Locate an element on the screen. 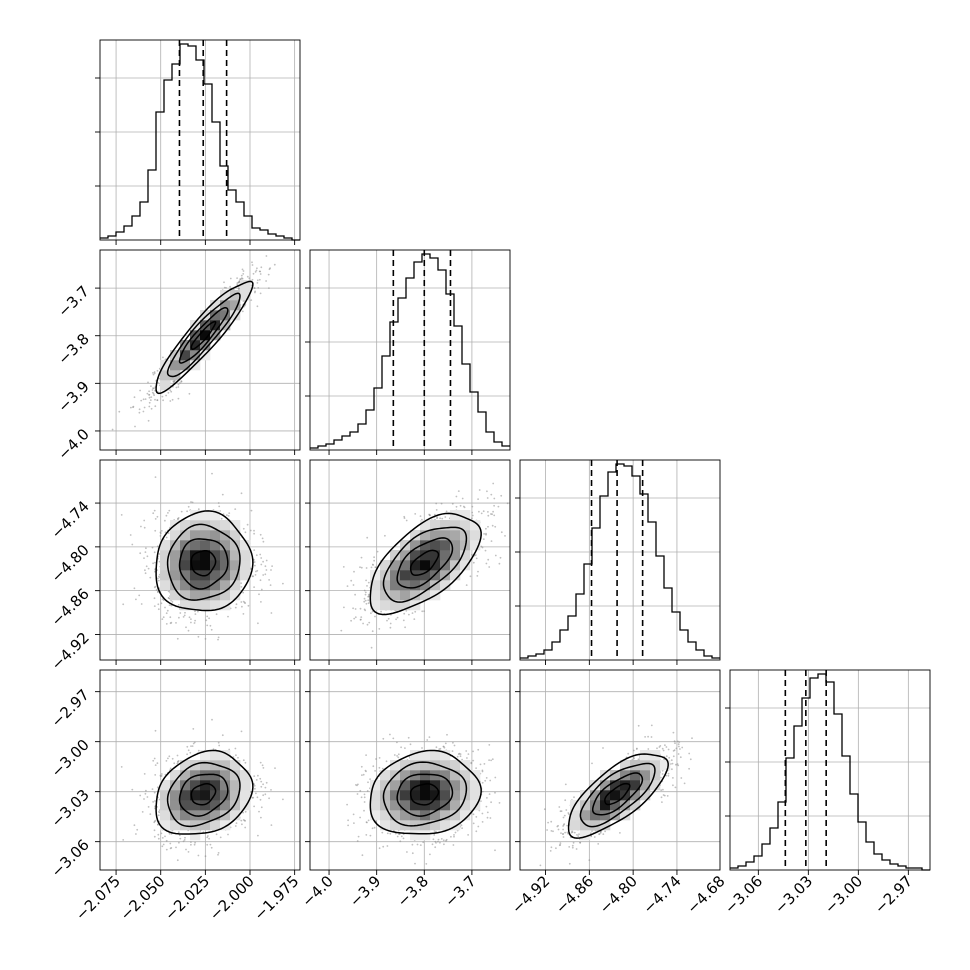  x-tick-label-0-2: −2.025 is located at coordinates (187, 898).